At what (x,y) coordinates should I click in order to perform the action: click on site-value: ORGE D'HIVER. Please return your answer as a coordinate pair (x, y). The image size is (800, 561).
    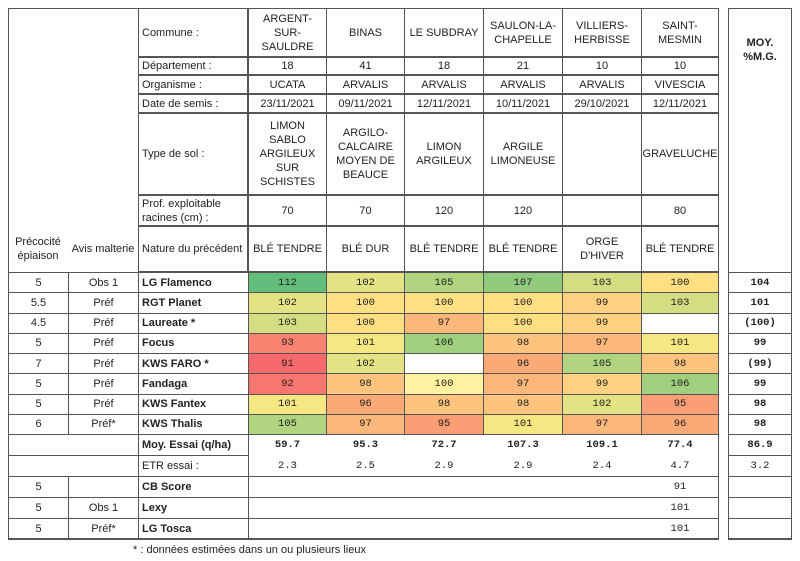
    Looking at the image, I should click on (602, 249).